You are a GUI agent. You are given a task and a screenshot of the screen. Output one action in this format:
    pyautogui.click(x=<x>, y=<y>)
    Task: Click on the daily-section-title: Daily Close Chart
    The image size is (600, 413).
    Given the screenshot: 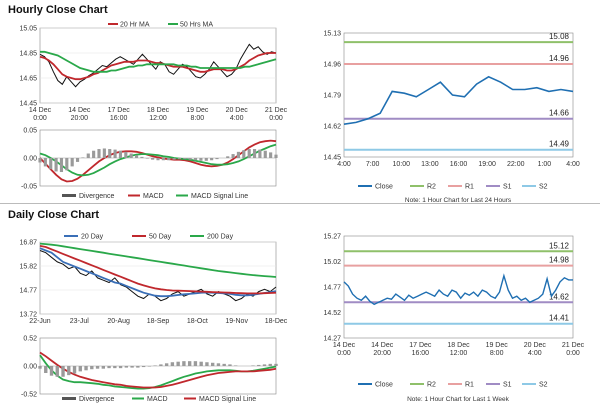 What is the action you would take?
    pyautogui.click(x=54, y=215)
    